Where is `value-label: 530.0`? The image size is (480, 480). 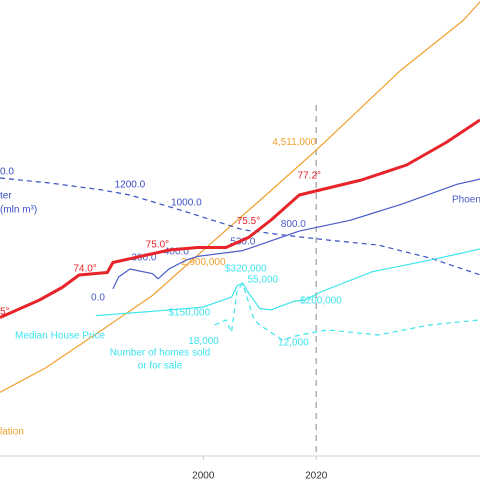 value-label: 530.0 is located at coordinates (242, 241).